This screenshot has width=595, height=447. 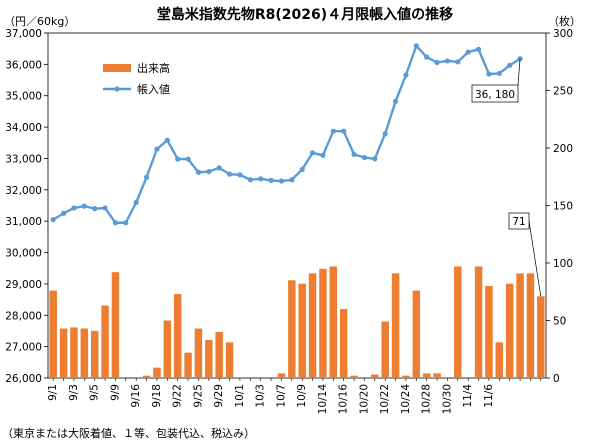 What do you see at coordinates (261, 396) in the screenshot?
I see `x-axis-tick-label: 10/3` at bounding box center [261, 396].